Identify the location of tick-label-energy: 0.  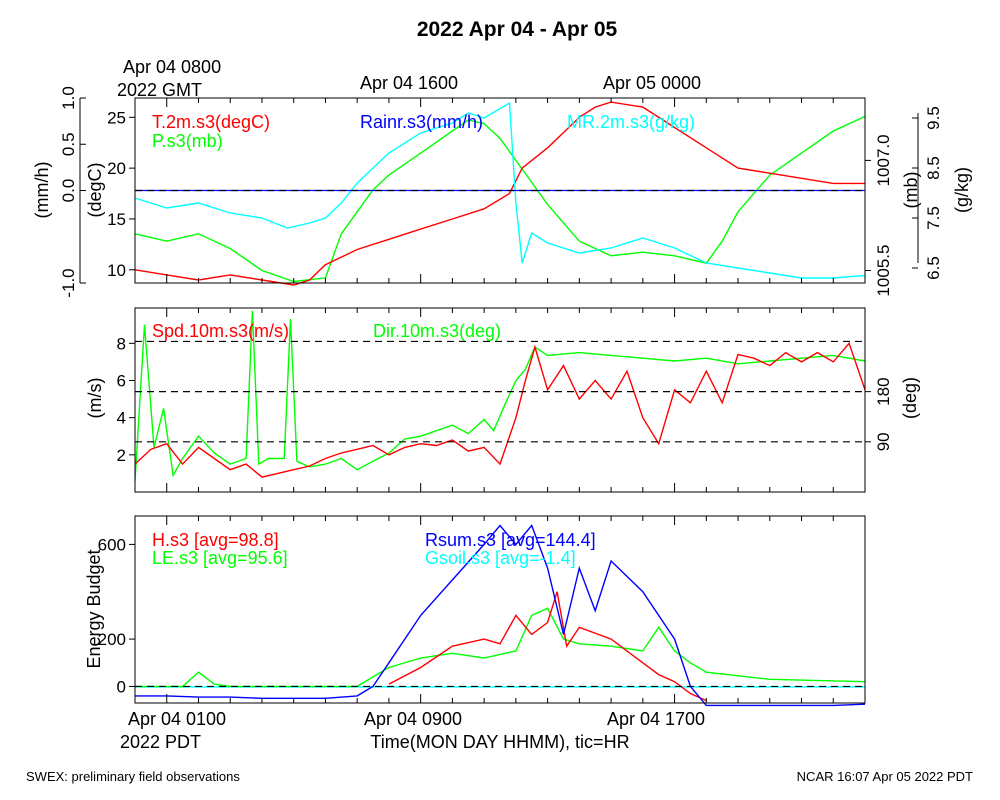
(121, 686).